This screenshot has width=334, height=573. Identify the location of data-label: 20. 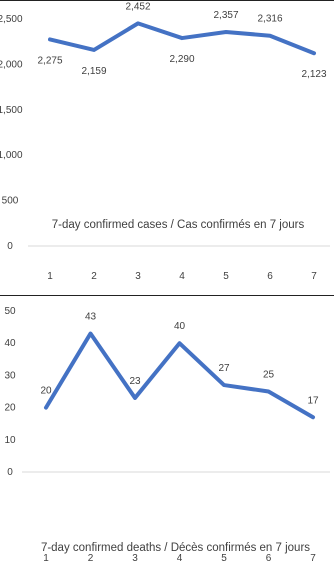
(46, 391).